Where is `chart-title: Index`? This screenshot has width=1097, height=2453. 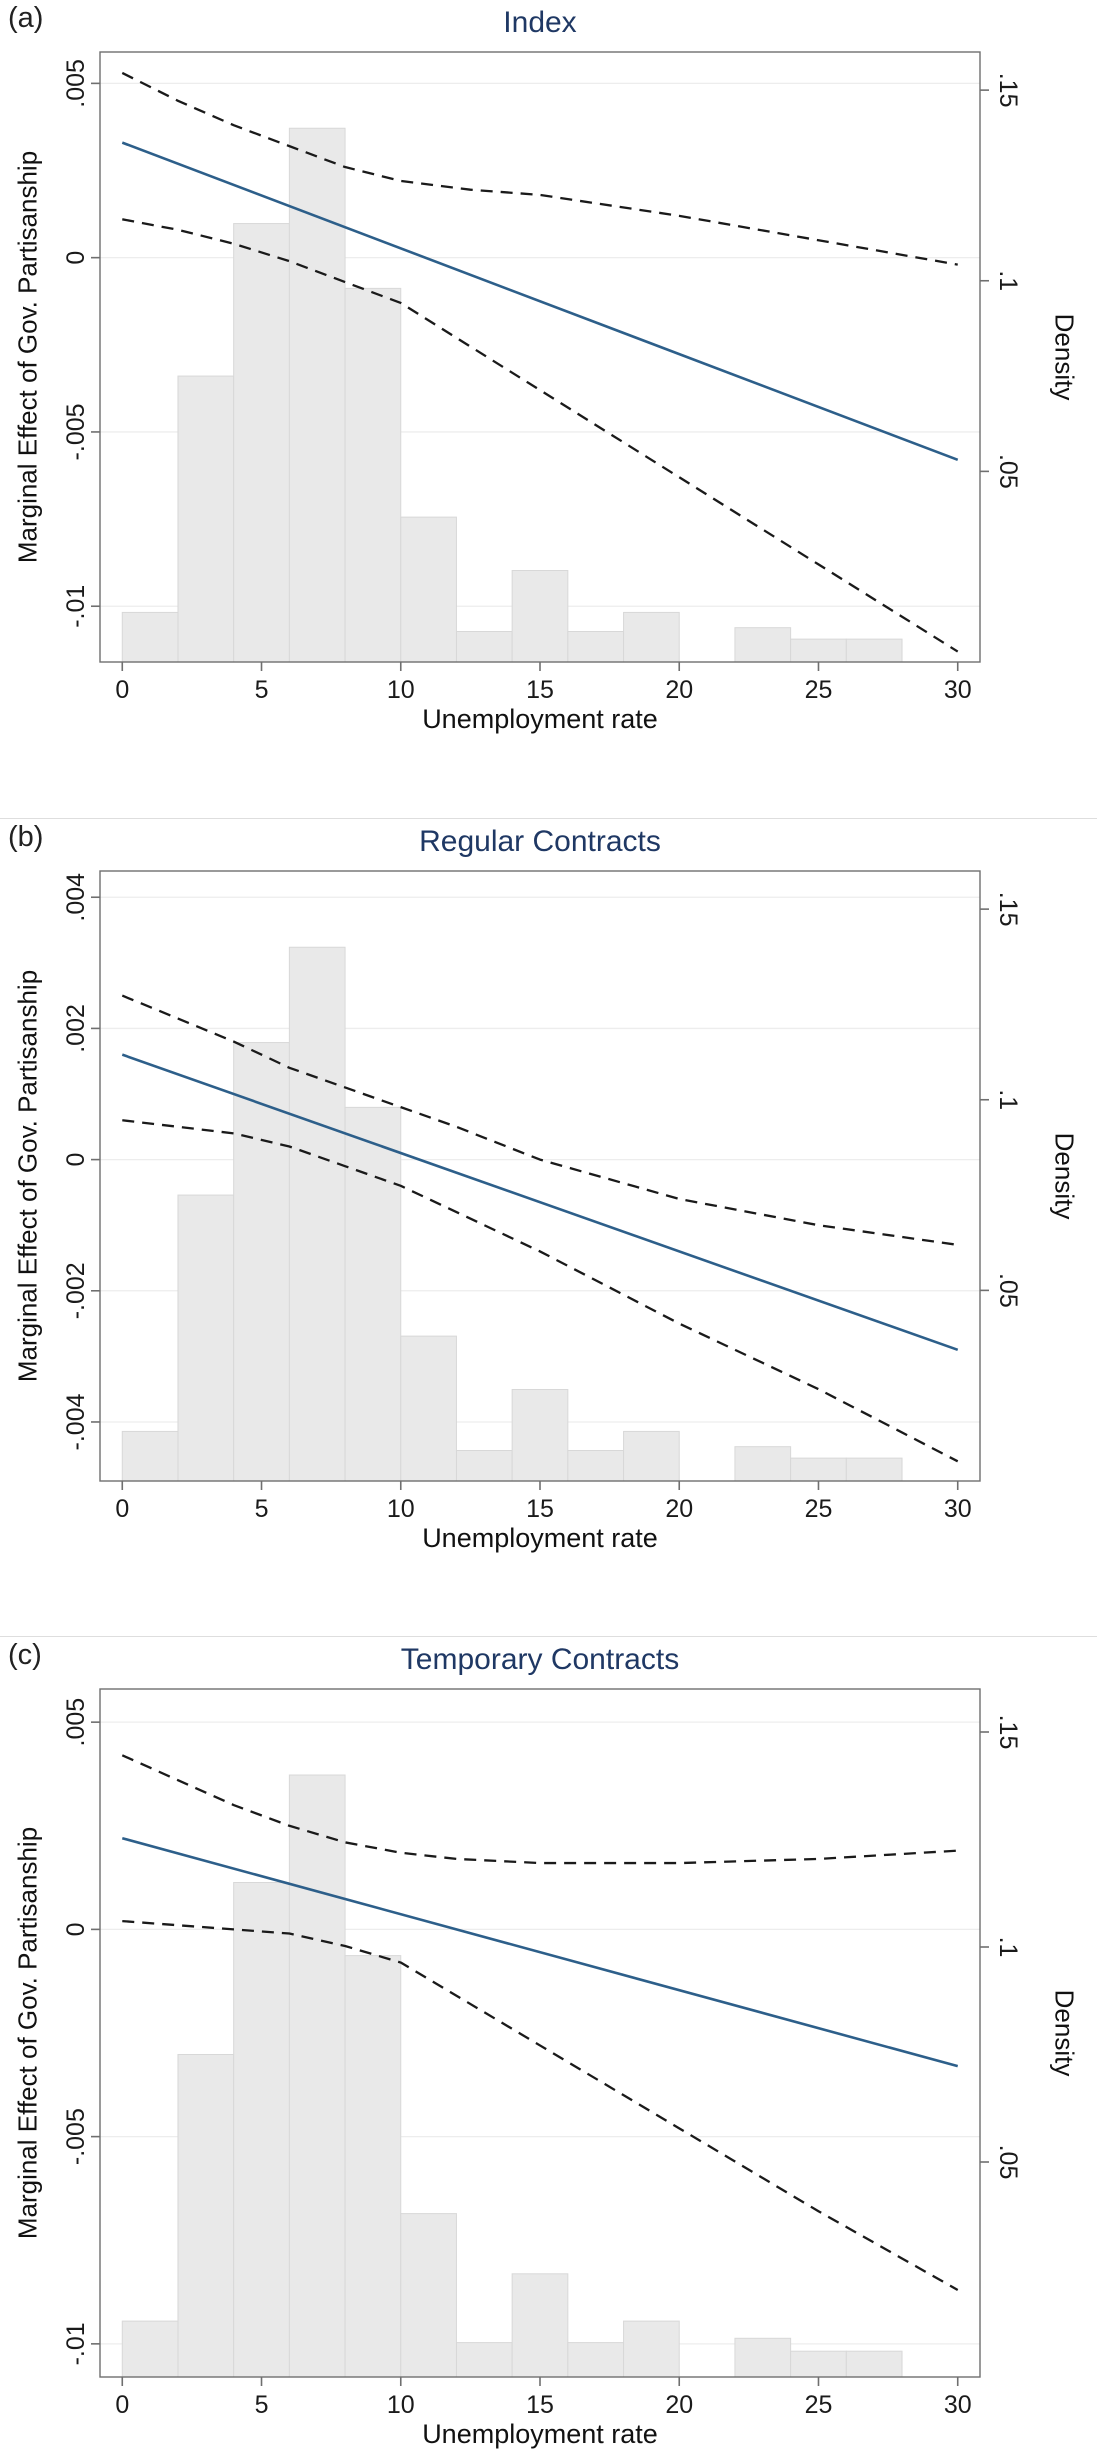
chart-title: Index is located at coordinates (540, 22).